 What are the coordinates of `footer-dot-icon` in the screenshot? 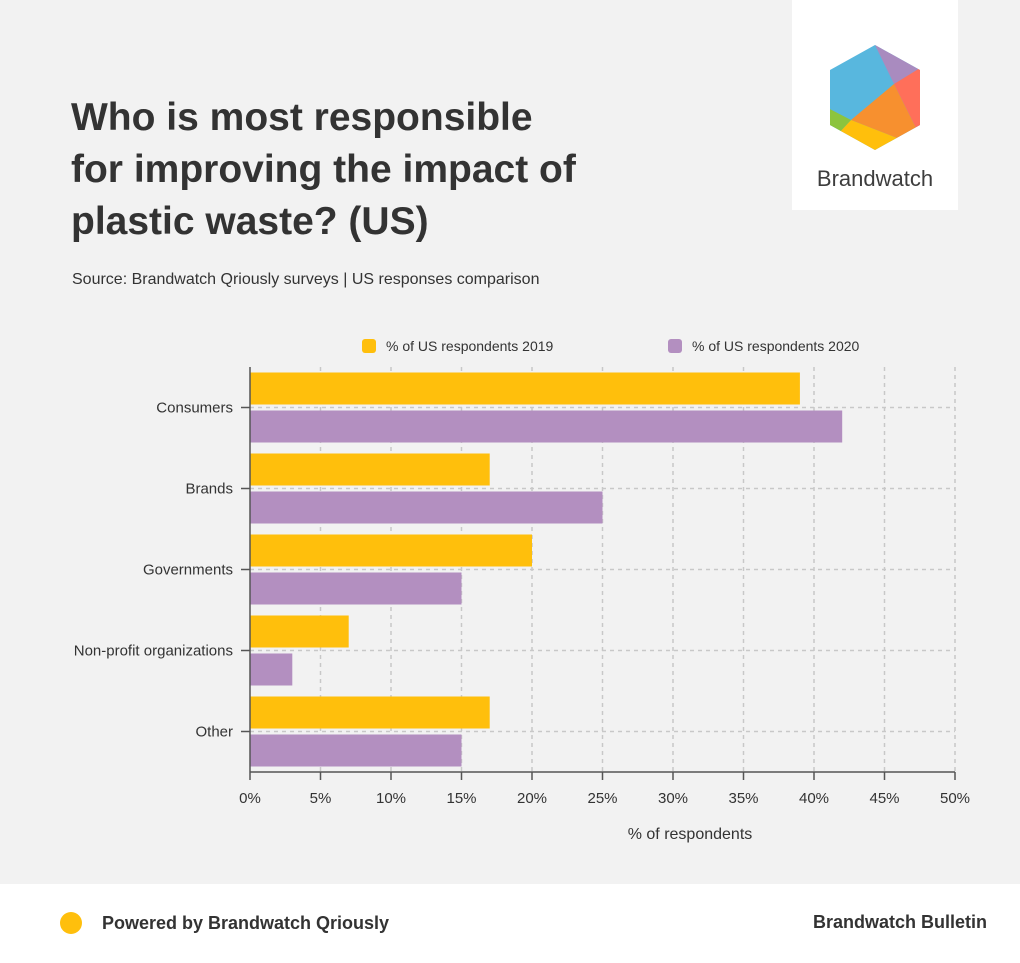 It's located at (71, 923).